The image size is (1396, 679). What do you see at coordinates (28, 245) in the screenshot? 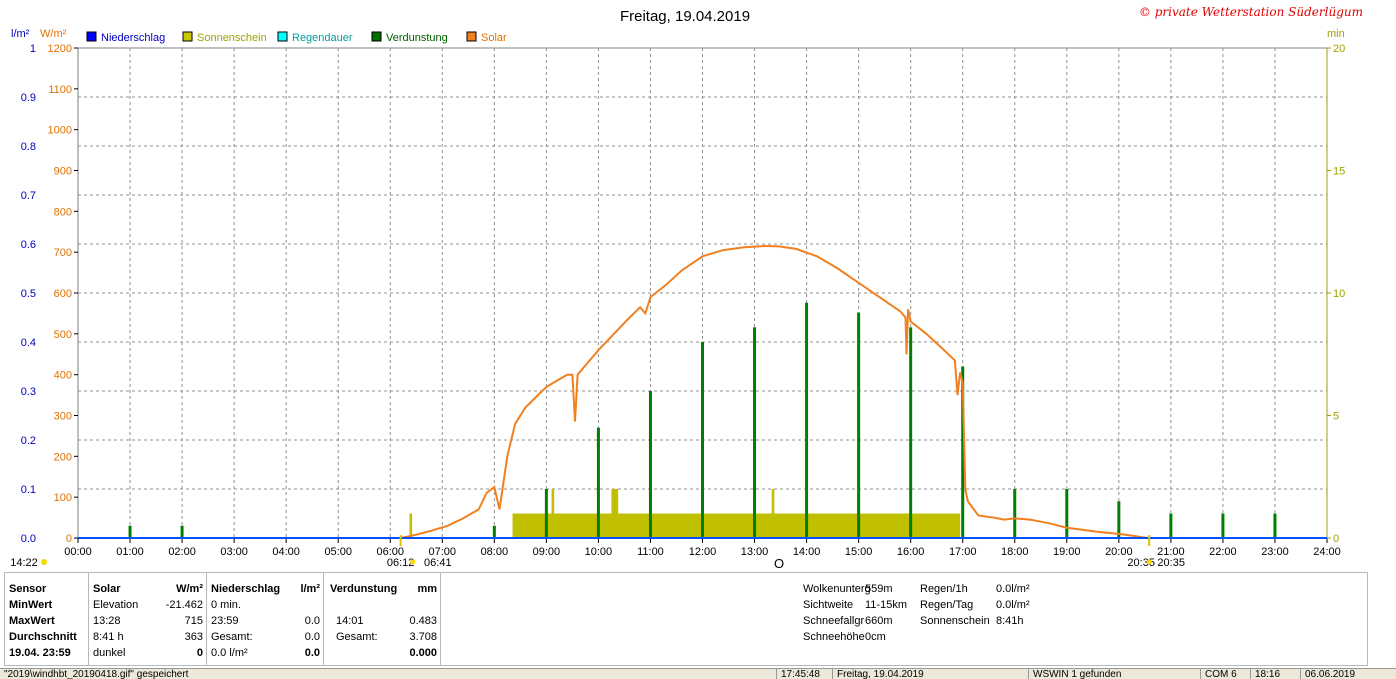
I see `y-left1-tick-label: 0.6` at bounding box center [28, 245].